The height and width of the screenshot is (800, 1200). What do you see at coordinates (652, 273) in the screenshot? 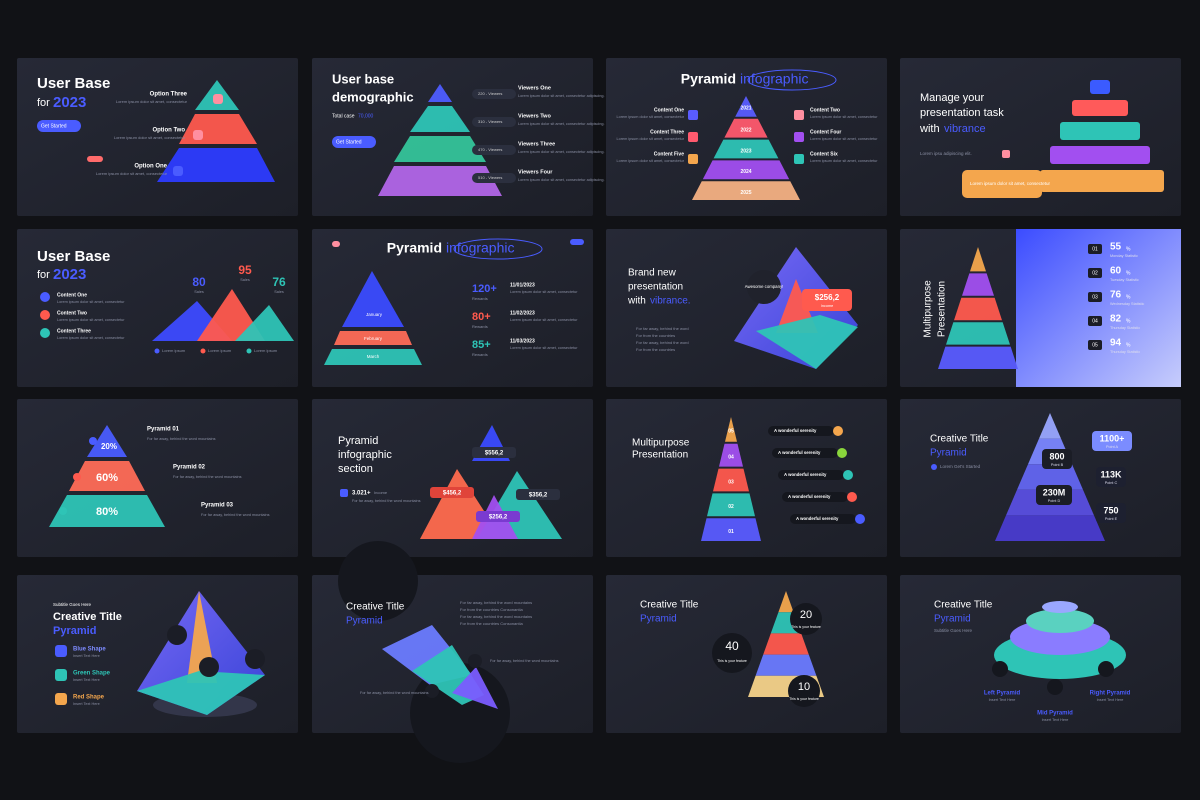
I see `title: Brand new` at bounding box center [652, 273].